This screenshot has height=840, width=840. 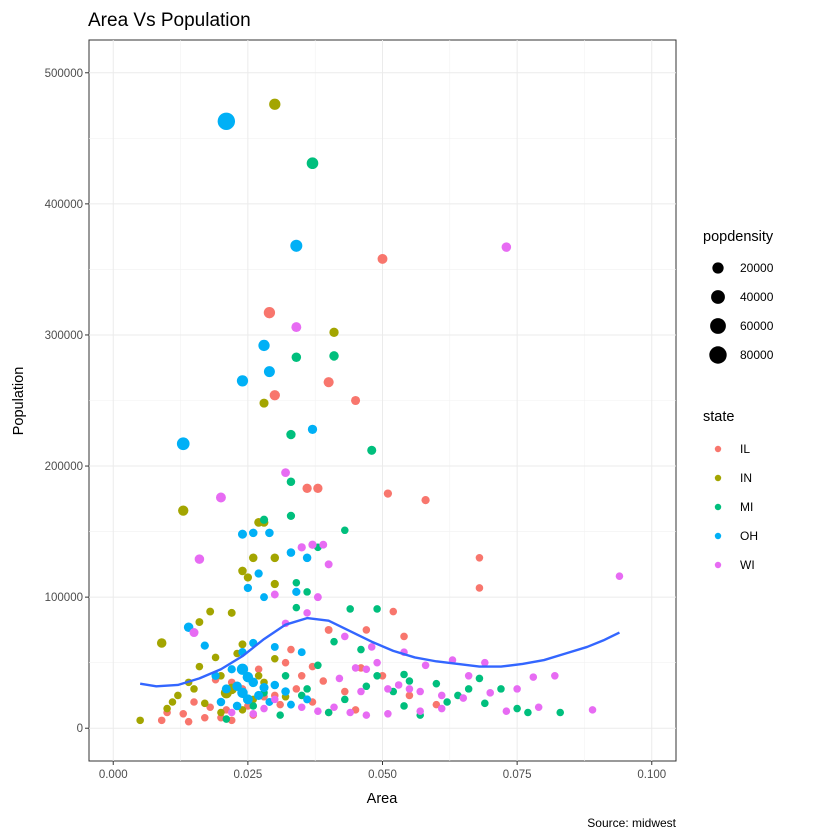 What do you see at coordinates (64, 205) in the screenshot?
I see `y-tick-label: 400000` at bounding box center [64, 205].